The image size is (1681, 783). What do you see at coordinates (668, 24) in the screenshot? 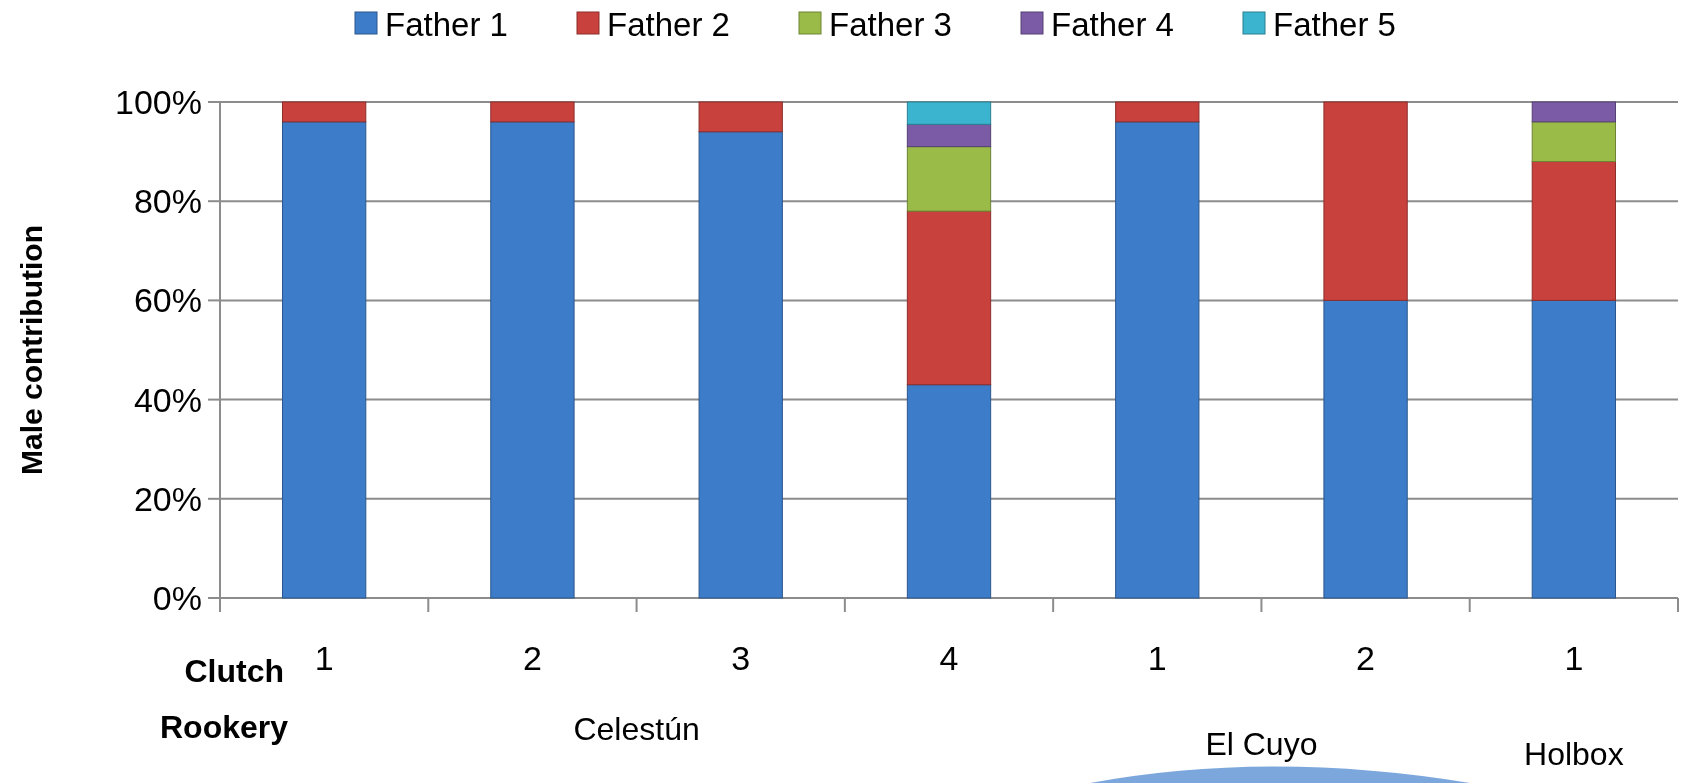
I see `legend-label: Father 2` at bounding box center [668, 24].